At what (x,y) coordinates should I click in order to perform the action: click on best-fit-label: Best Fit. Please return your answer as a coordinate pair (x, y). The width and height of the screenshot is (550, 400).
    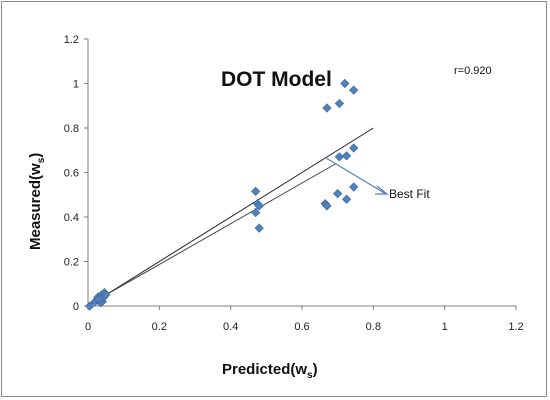
    Looking at the image, I should click on (409, 194).